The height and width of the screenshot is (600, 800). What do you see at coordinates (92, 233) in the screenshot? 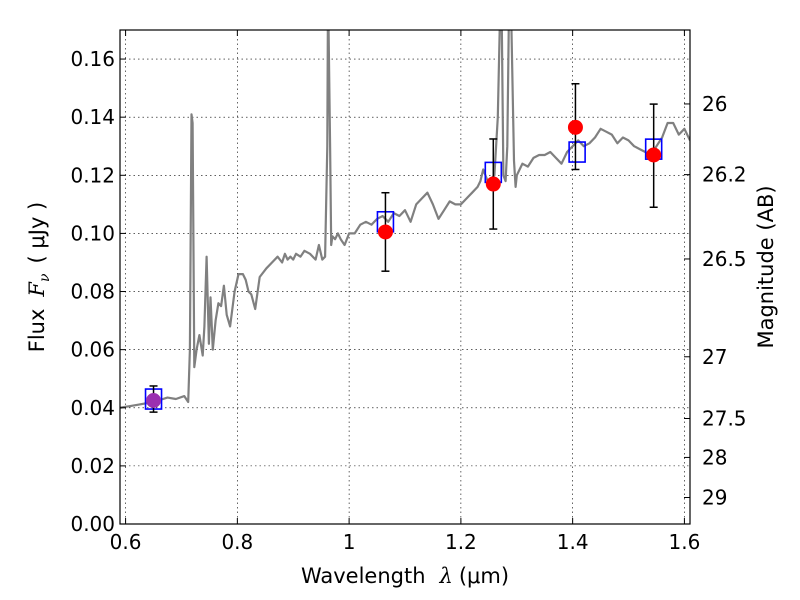
I see `y-tick-label: 0.10` at bounding box center [92, 233].